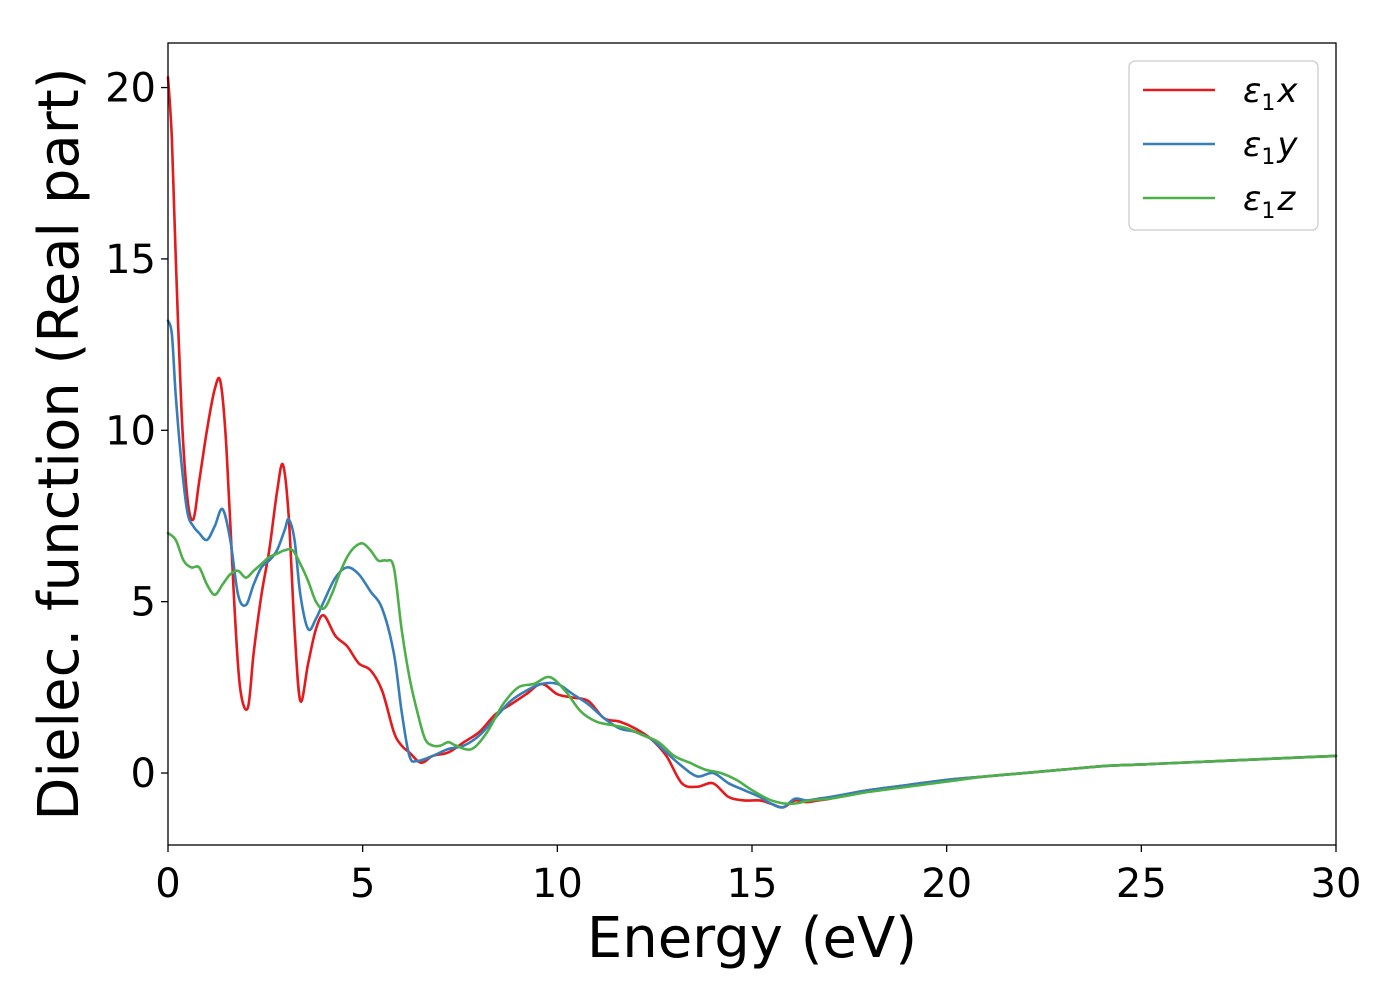 Image resolution: width=1400 pixels, height=1005 pixels. I want to click on y-tick-label: 0, so click(143, 774).